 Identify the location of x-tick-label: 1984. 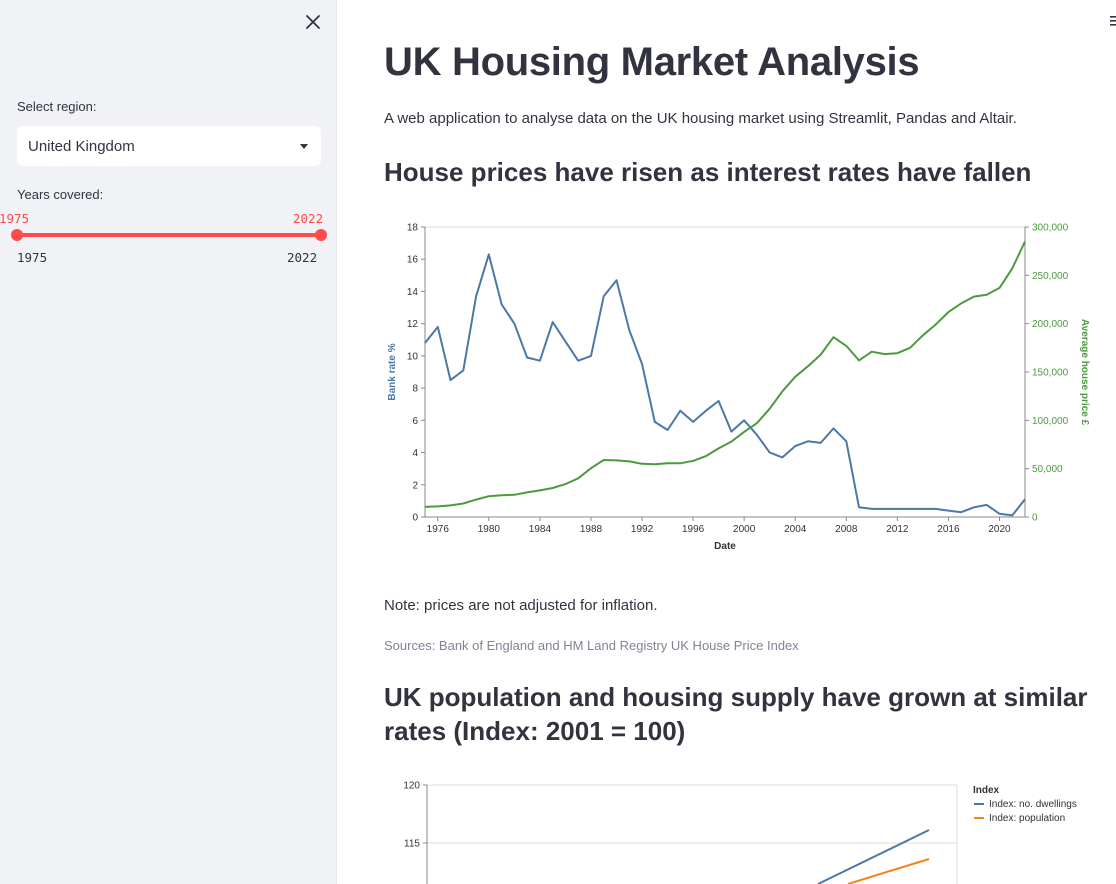
(540, 529).